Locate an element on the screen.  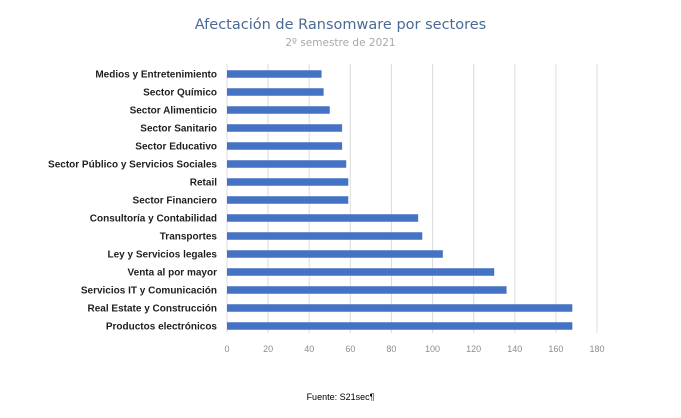
category-label: Ley y Servicios legales is located at coordinates (162, 255).